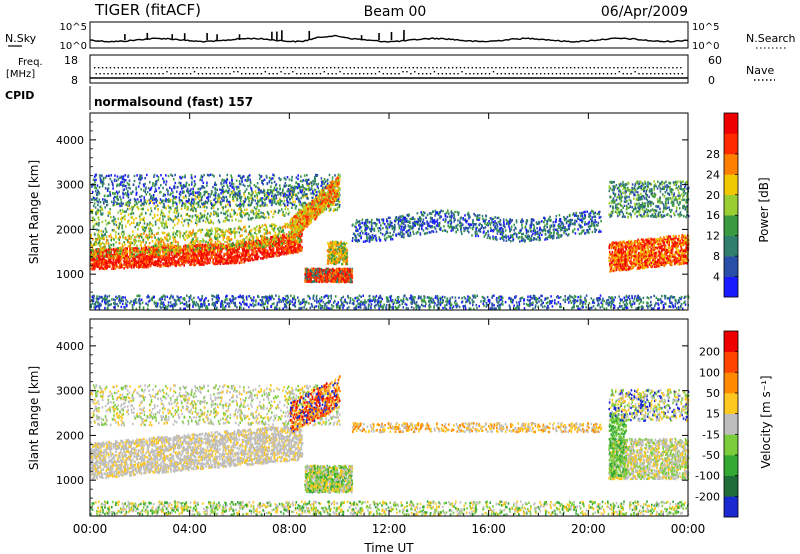  What do you see at coordinates (74, 80) in the screenshot?
I see `freq-tick-low: 8` at bounding box center [74, 80].